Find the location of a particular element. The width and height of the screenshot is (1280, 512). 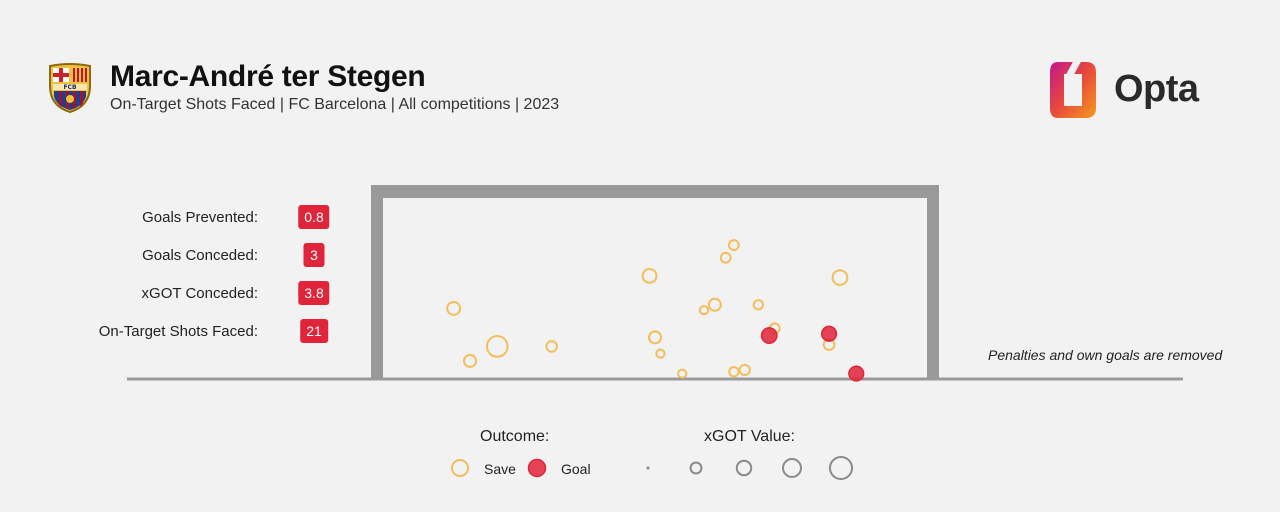

legend-goal-marker is located at coordinates (537, 468).